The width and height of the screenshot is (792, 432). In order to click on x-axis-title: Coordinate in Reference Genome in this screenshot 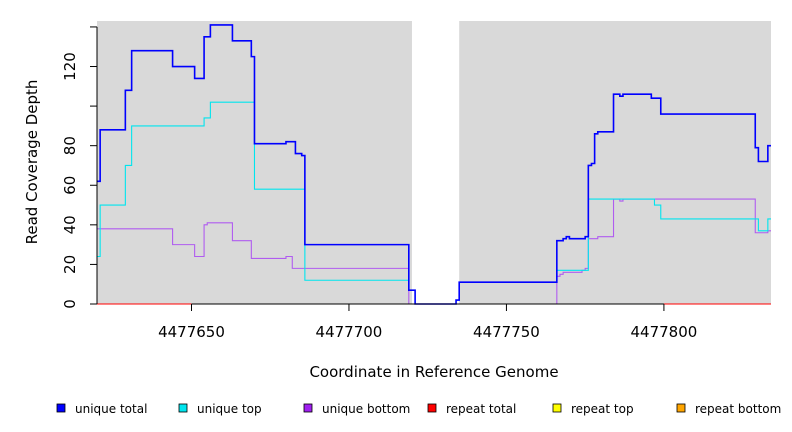, I will do `click(433, 372)`.